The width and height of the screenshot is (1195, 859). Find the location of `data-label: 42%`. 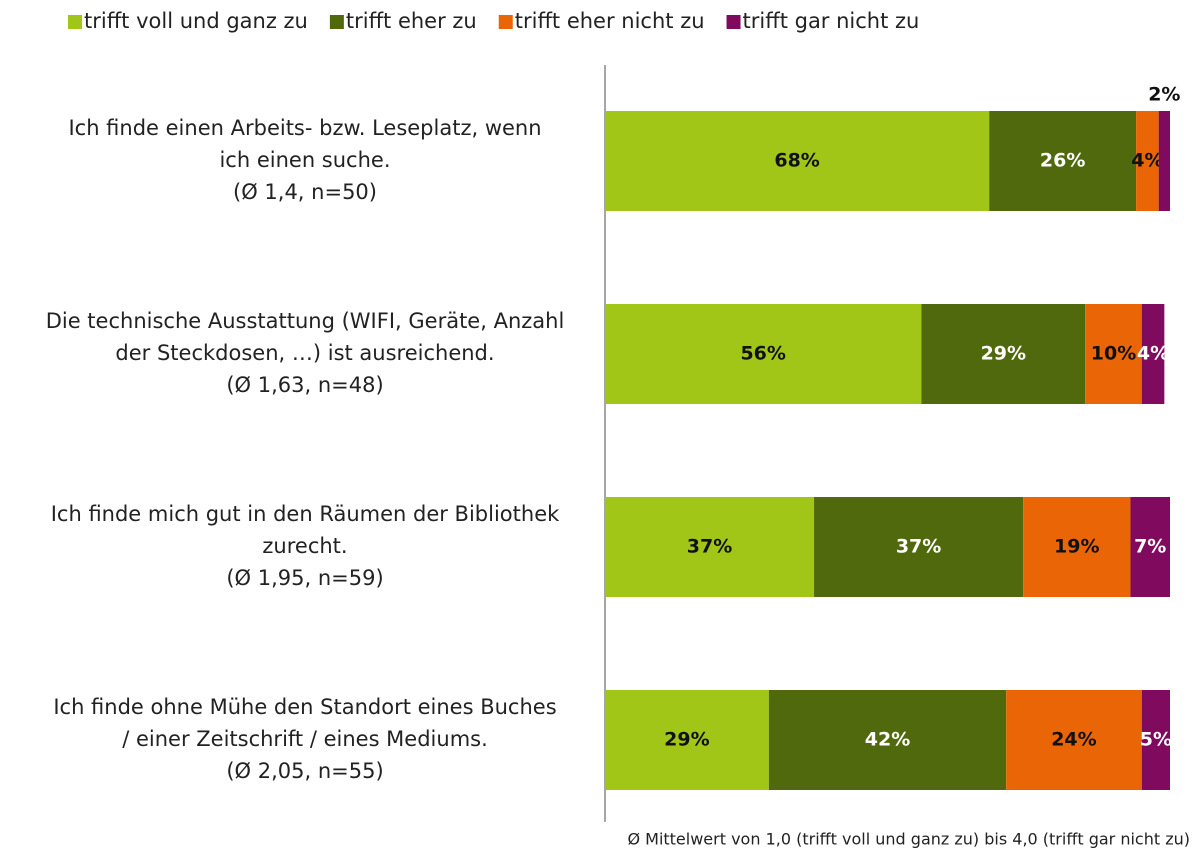

data-label: 42% is located at coordinates (887, 740).